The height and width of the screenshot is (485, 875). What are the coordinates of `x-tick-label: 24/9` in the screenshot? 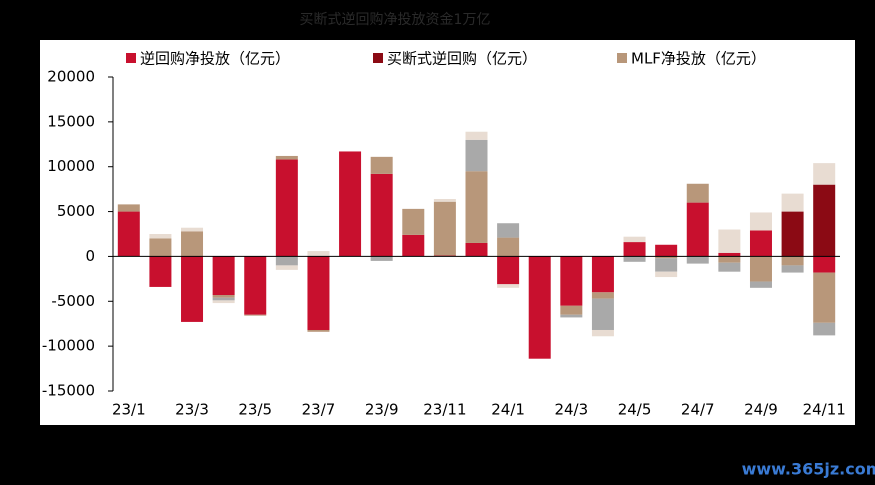 It's located at (761, 410).